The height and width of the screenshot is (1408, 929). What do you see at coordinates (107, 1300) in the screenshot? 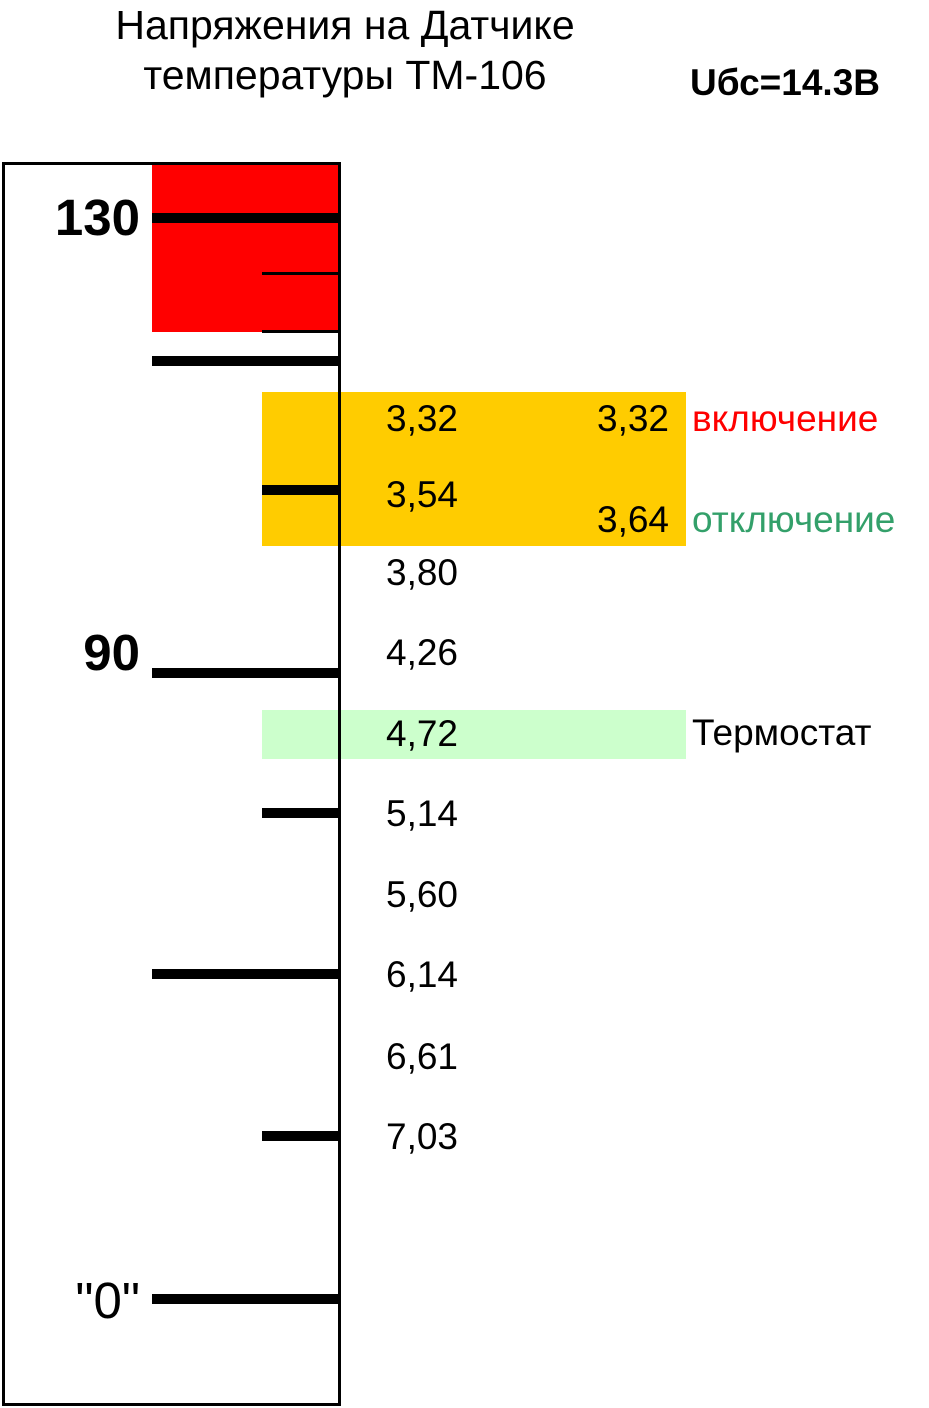
I see `temp-label-0: "0"` at bounding box center [107, 1300].